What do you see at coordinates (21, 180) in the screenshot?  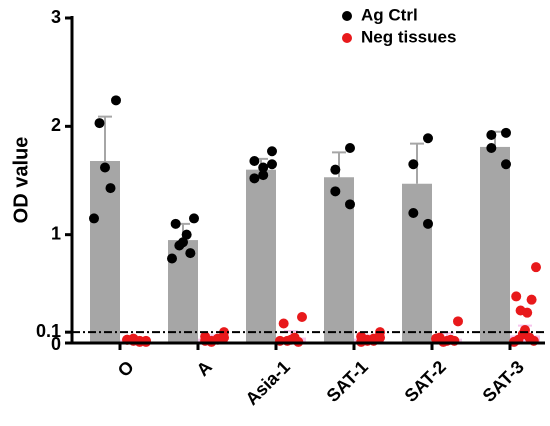 I see `y-axis-label: OD value` at bounding box center [21, 180].